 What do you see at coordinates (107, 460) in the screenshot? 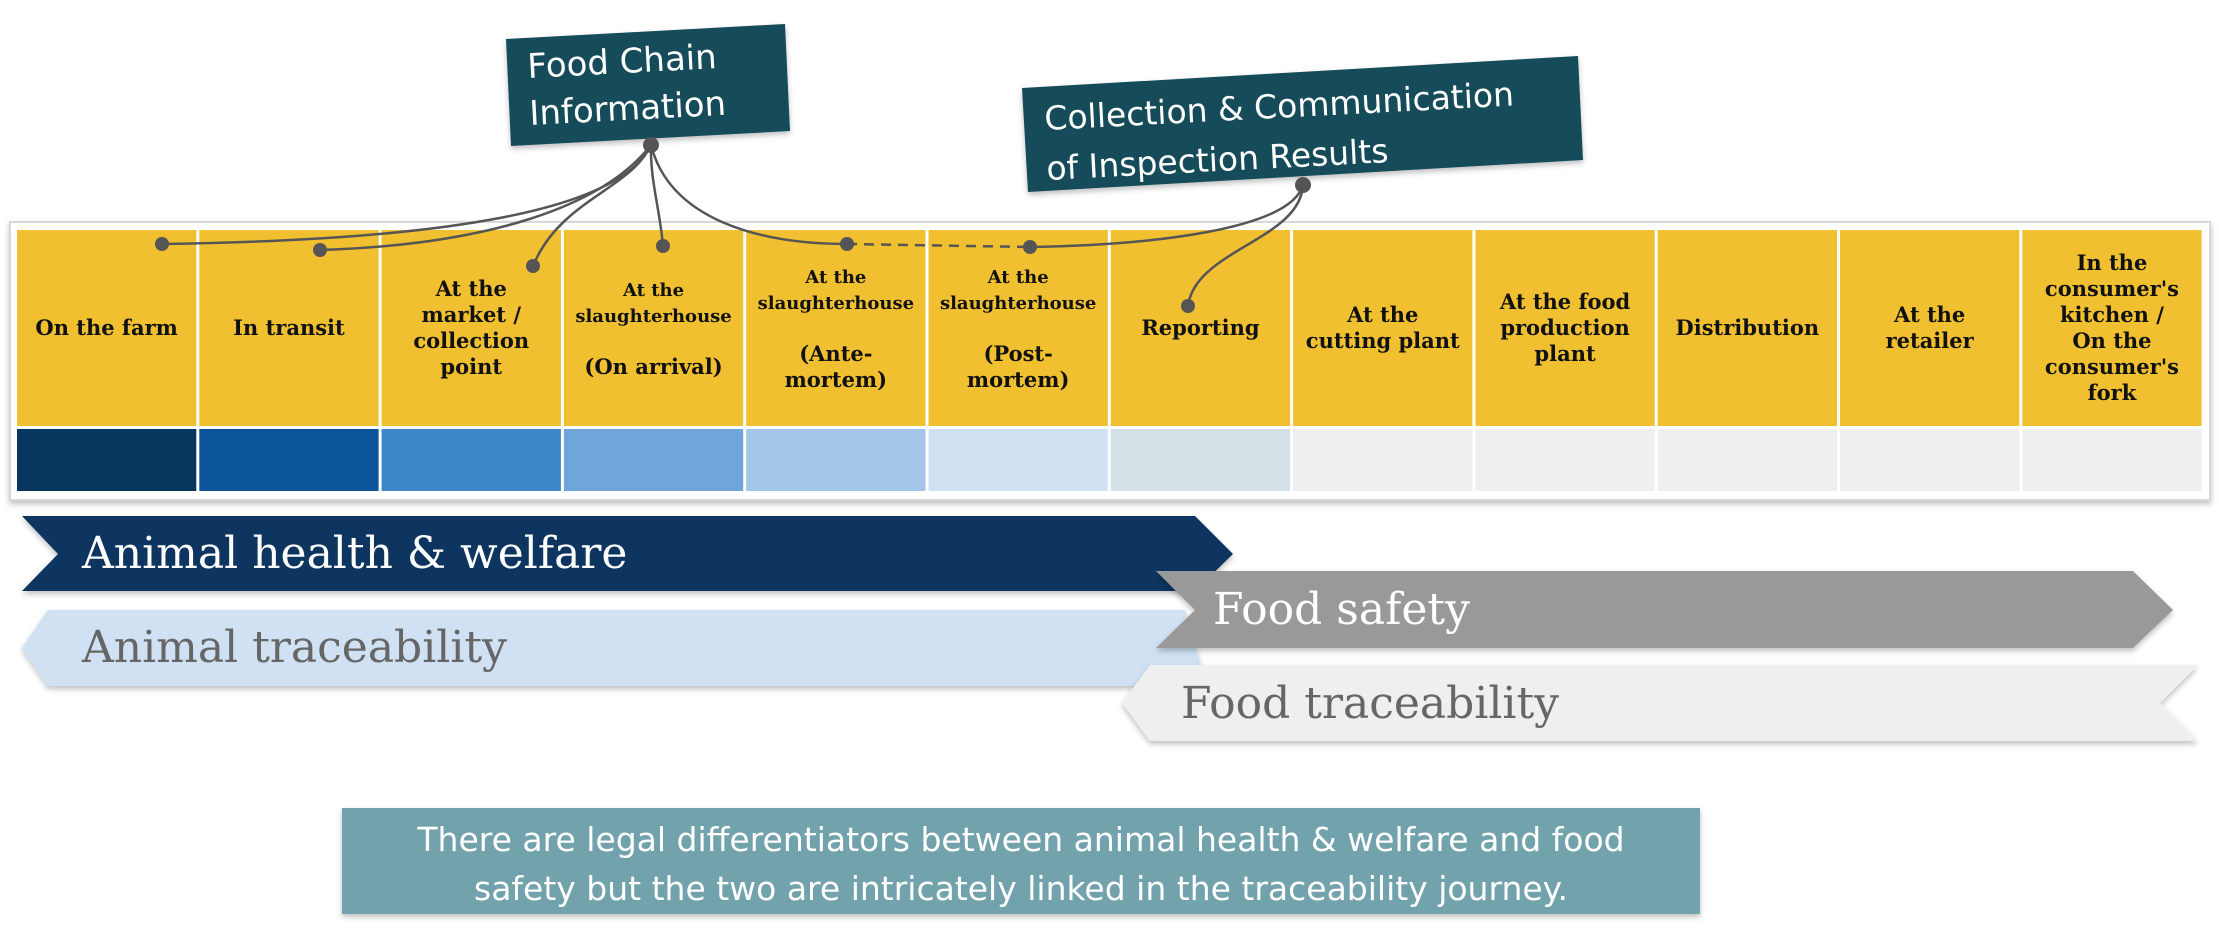
I see `stage-color-strip-on-the-farm` at bounding box center [107, 460].